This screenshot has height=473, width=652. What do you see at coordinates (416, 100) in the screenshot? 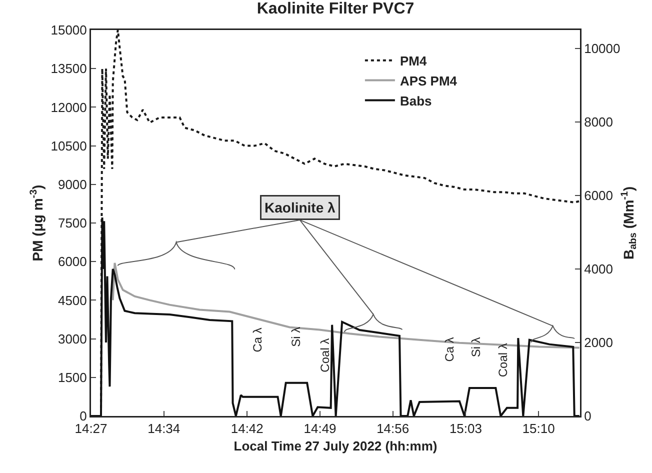
I see `legend-label: Babs` at bounding box center [416, 100].